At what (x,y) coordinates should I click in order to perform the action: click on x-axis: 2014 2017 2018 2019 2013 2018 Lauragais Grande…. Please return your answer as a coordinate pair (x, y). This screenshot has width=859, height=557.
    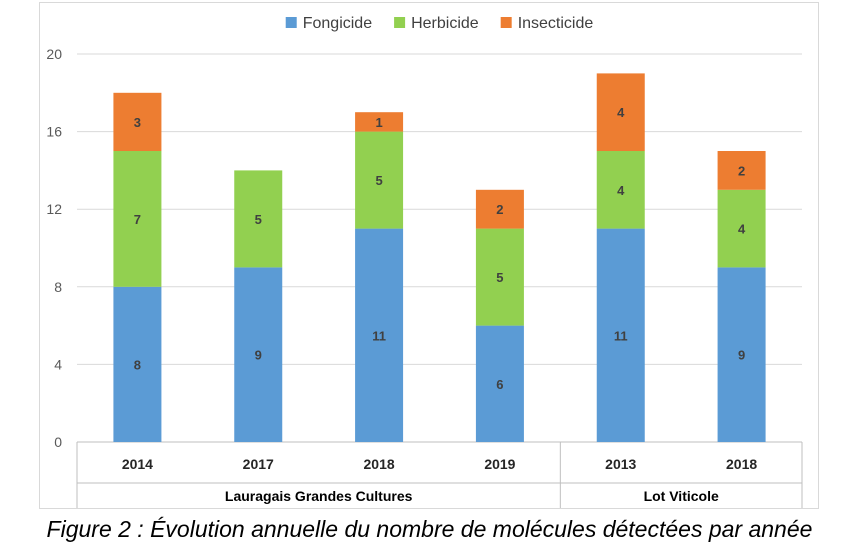
    Looking at the image, I should click on (439, 475).